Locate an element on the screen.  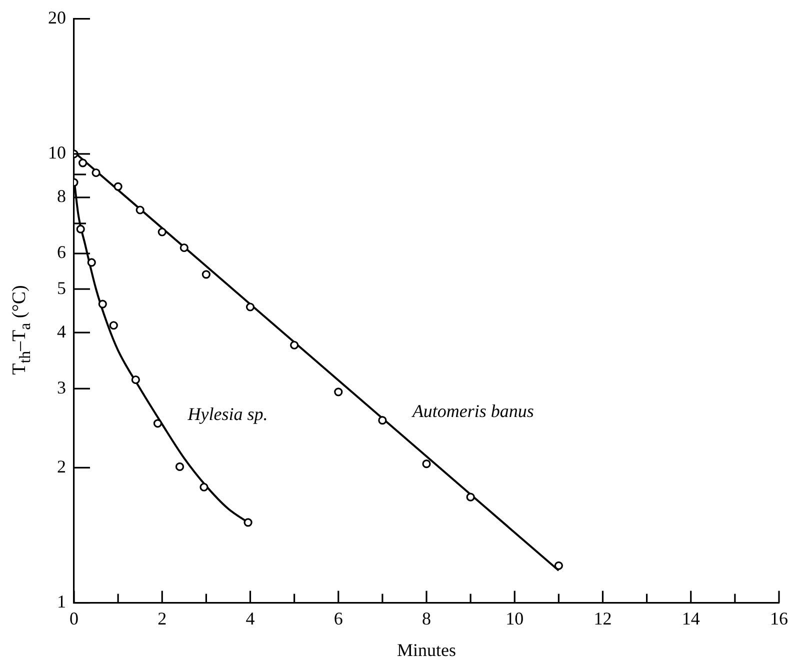
y-tick-label: 6 is located at coordinates (61, 252).